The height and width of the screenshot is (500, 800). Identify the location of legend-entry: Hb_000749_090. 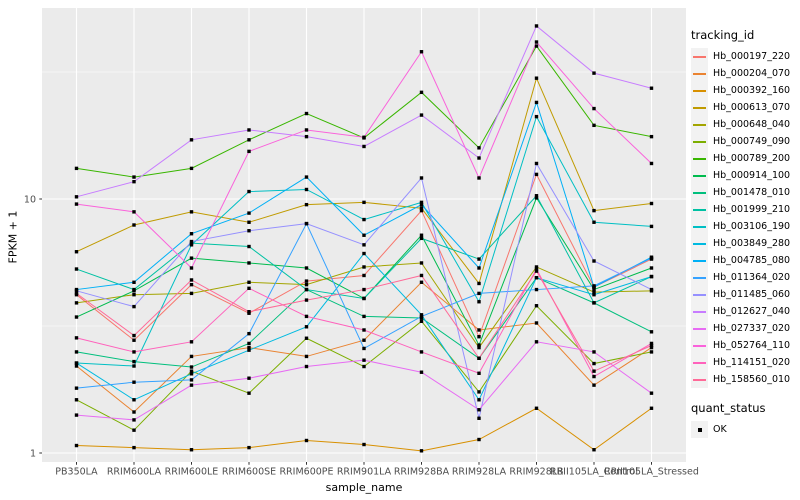
(745, 141).